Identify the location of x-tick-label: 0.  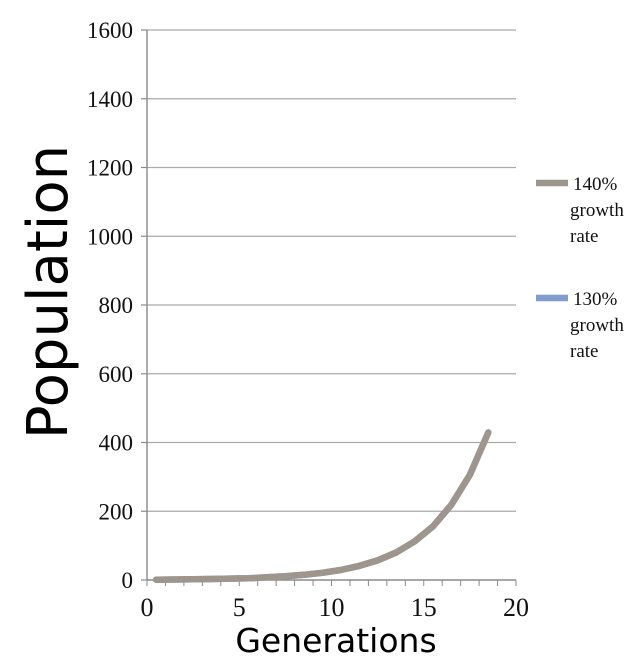
(147, 607).